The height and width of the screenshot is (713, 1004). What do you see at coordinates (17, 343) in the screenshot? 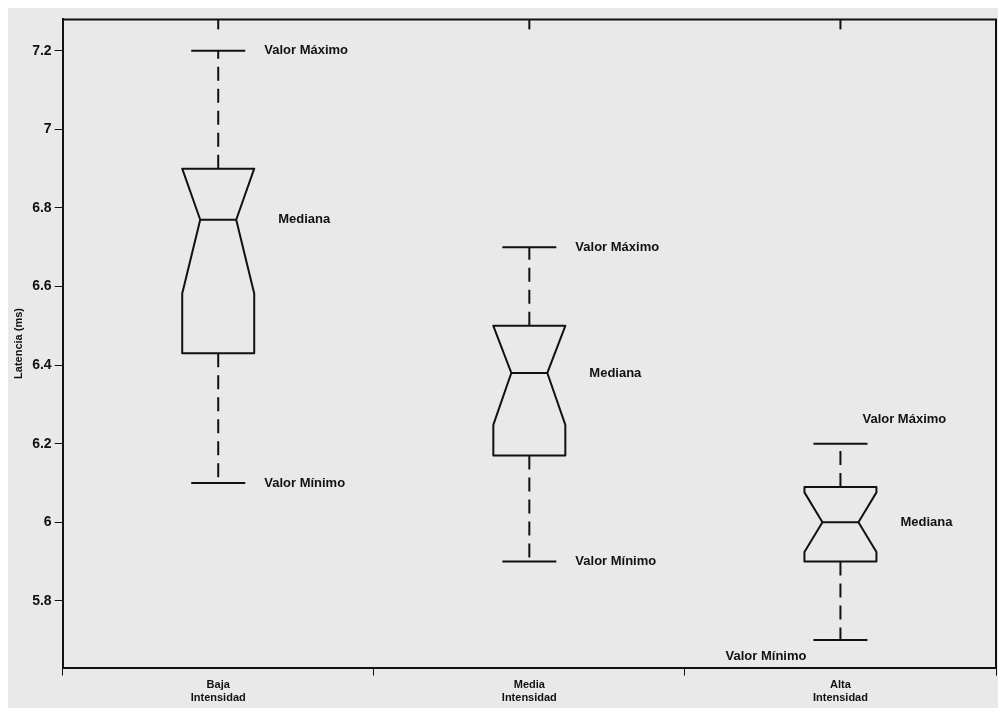
I see `y-axis-title: Latencia (ms)` at bounding box center [17, 343].